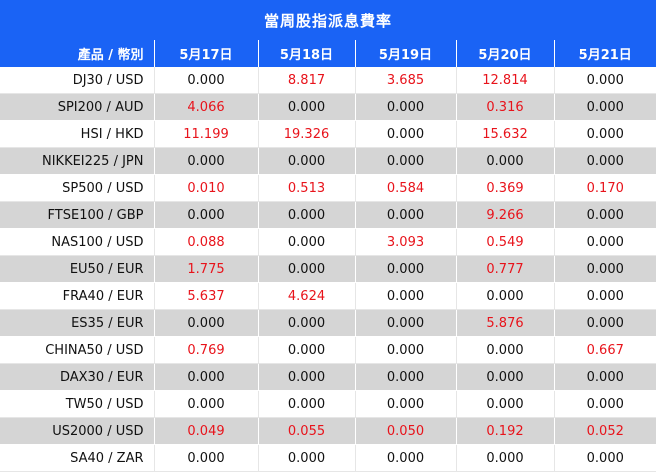 Image resolution: width=656 pixels, height=474 pixels. What do you see at coordinates (505, 188) in the screenshot?
I see `rate-cell: 0.369` at bounding box center [505, 188].